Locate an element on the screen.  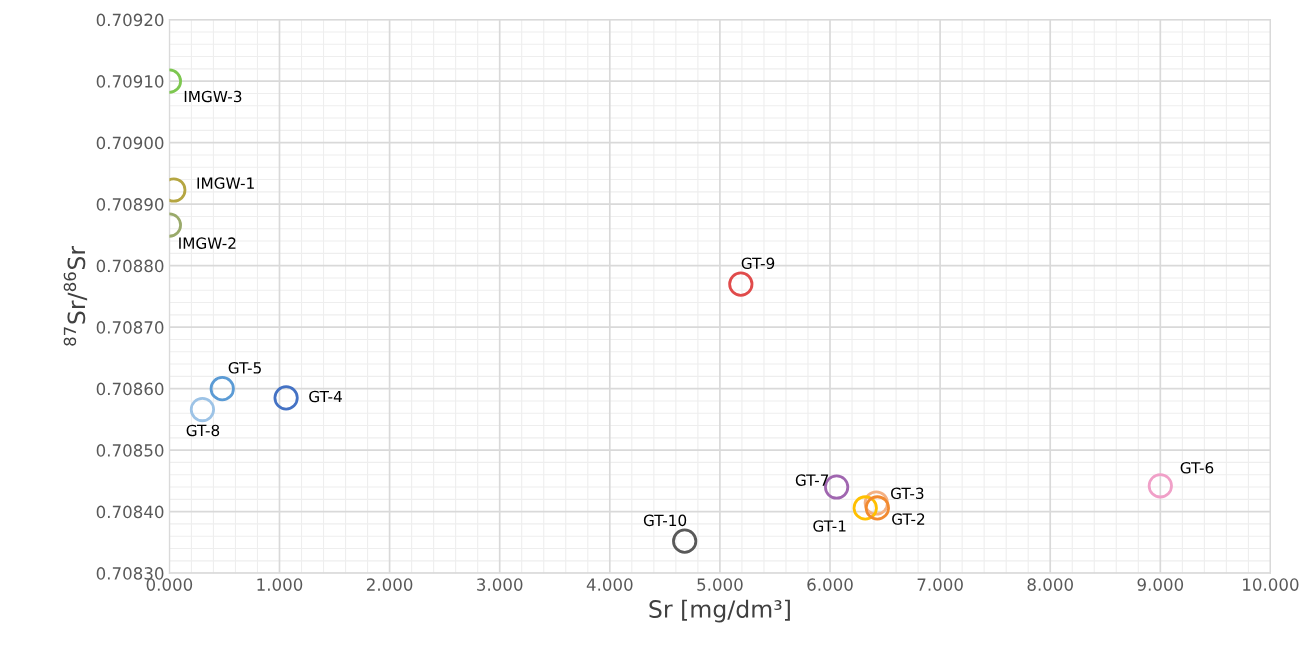
y-tick-label: 0.70890 is located at coordinates (130, 204).